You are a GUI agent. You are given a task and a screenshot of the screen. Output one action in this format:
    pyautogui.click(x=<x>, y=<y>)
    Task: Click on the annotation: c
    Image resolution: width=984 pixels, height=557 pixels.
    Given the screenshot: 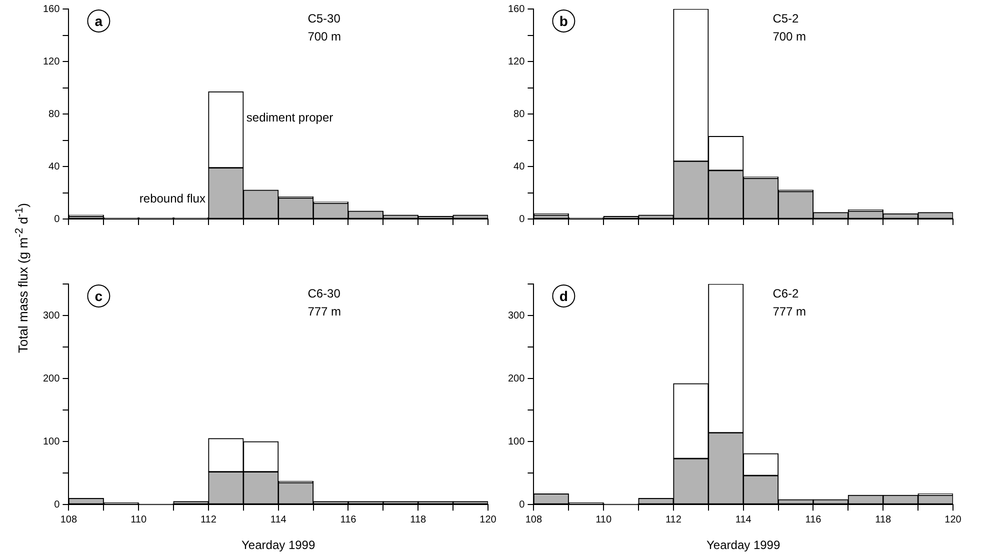 What is the action you would take?
    pyautogui.click(x=98, y=296)
    